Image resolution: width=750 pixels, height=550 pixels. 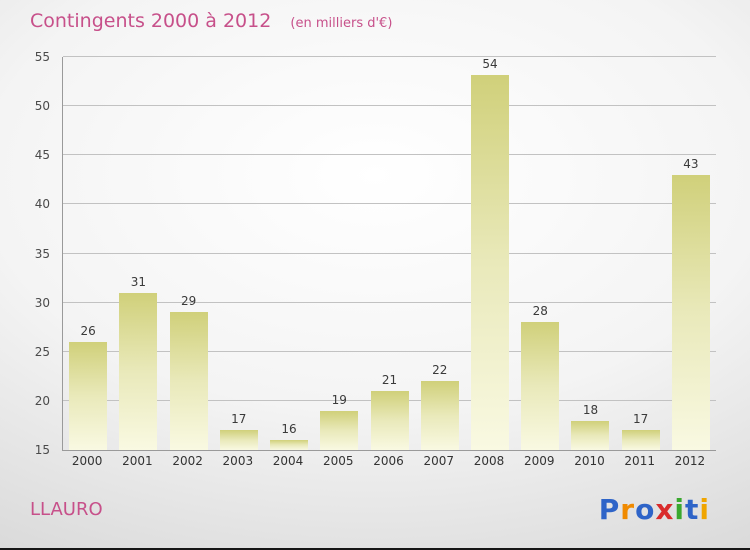 I want to click on bar-value-label: 43, so click(x=691, y=163).